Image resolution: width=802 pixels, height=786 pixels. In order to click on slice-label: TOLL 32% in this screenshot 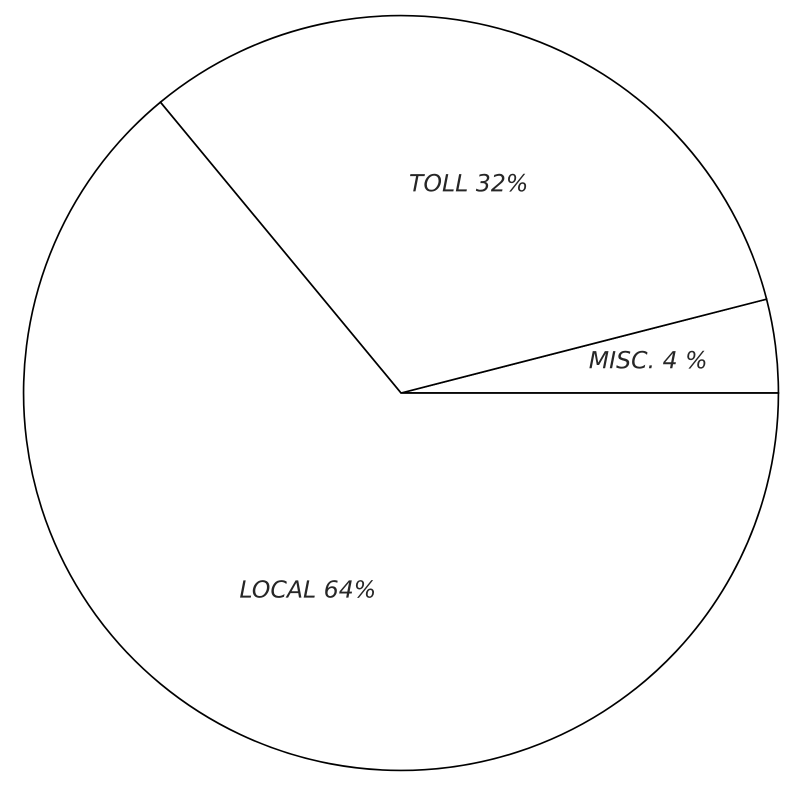, I will do `click(468, 183)`.